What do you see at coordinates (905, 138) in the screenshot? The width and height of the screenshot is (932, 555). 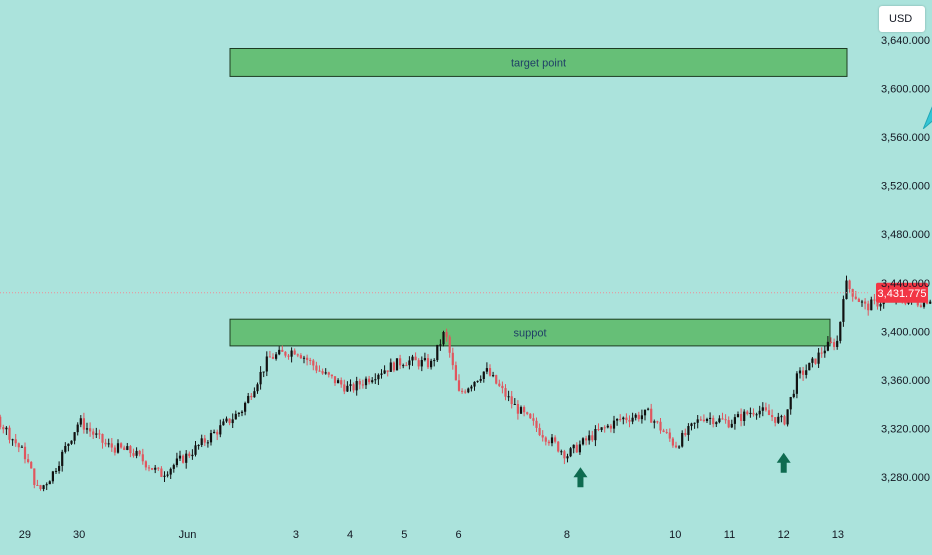 I see `y-tick-label: 3,560.000` at bounding box center [905, 138].